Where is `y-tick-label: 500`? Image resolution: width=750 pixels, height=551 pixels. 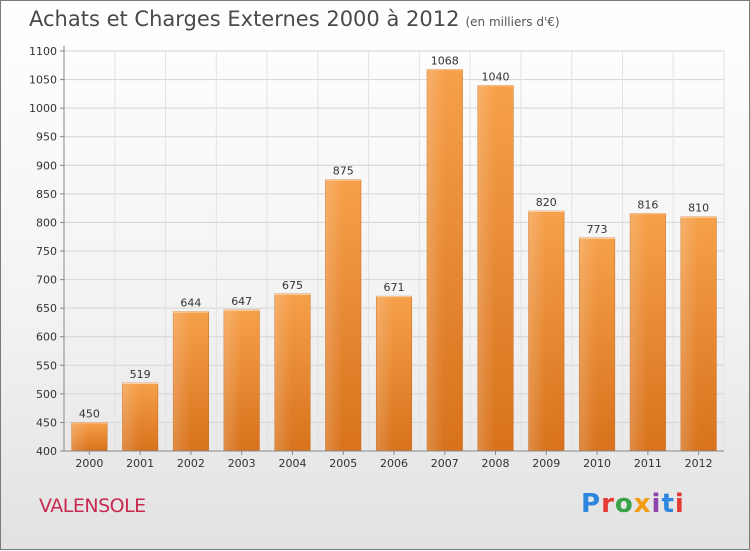 y-tick-label: 500 is located at coordinates (46, 394).